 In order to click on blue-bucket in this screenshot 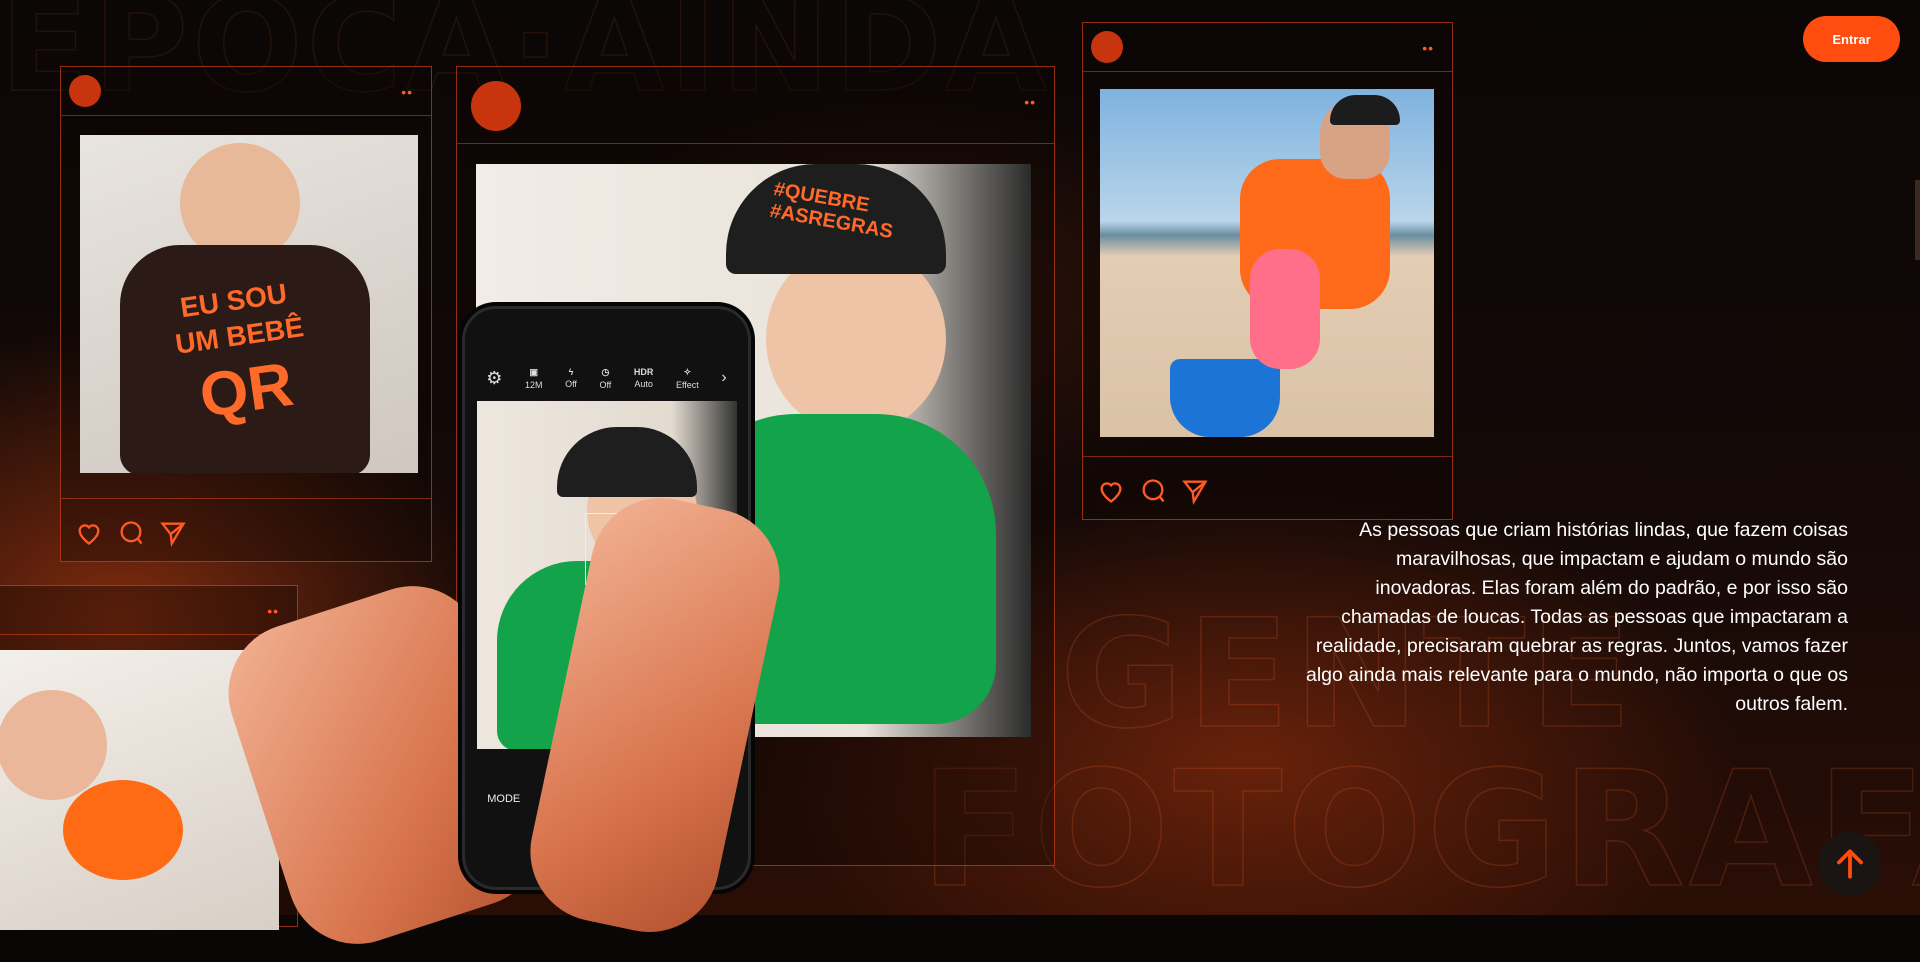, I will do `click(1225, 398)`.